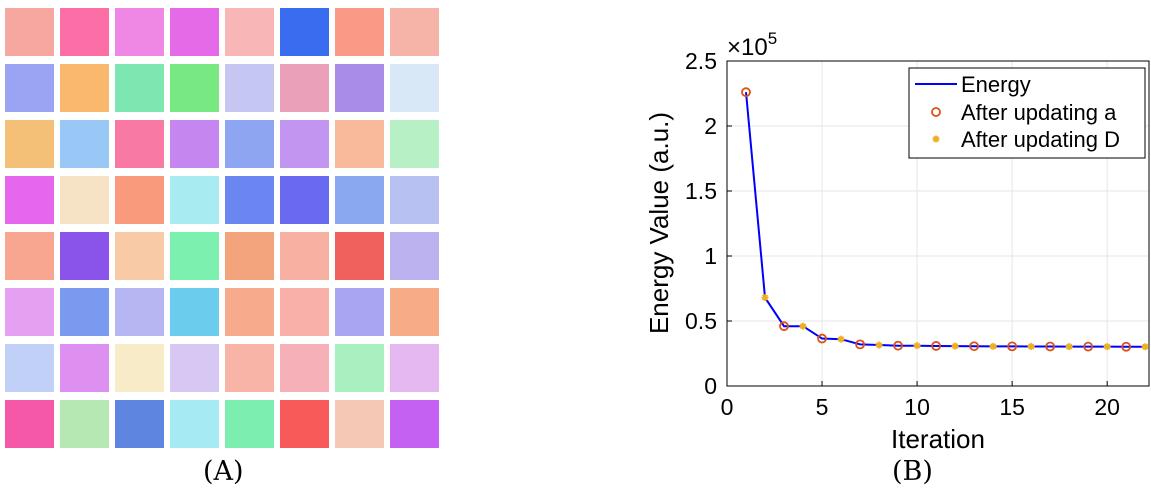  Describe the element at coordinates (912, 471) in the screenshot. I see `caption-b: (B)` at that location.